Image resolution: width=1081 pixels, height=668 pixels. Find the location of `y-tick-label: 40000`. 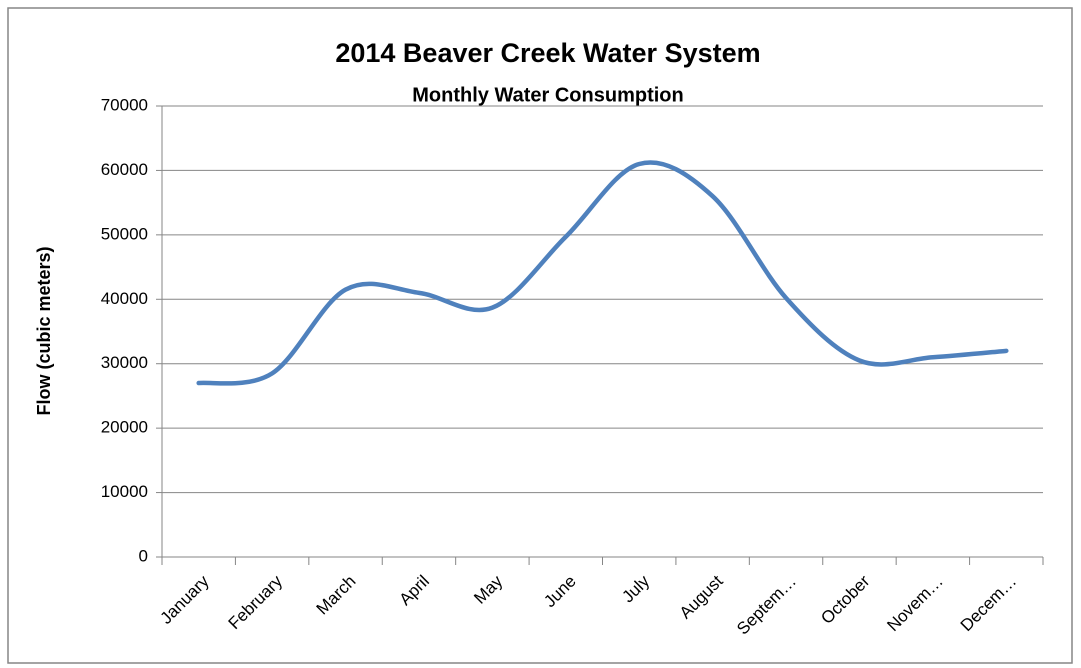

y-tick-label: 40000 is located at coordinates (124, 298).